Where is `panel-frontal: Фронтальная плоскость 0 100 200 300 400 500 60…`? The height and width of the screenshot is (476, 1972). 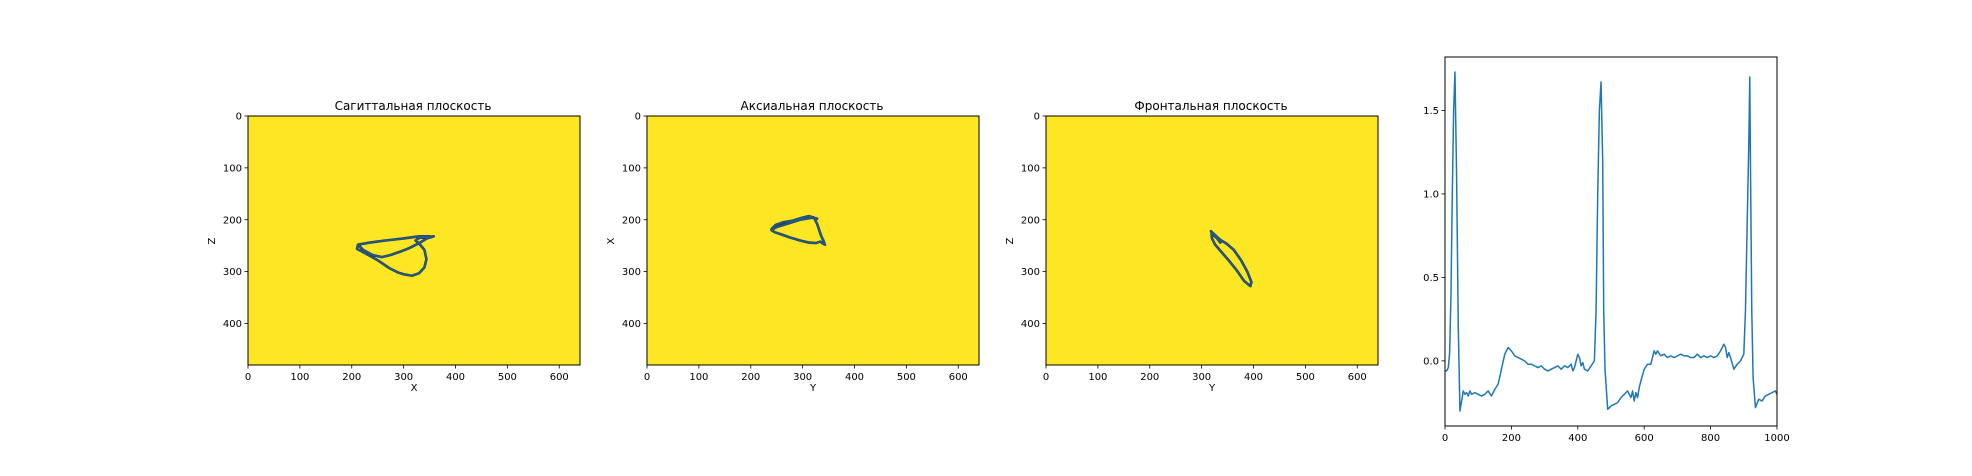
panel-frontal: Фронтальная плоскость 0 100 200 300 400 500 60… is located at coordinates (1192, 246).